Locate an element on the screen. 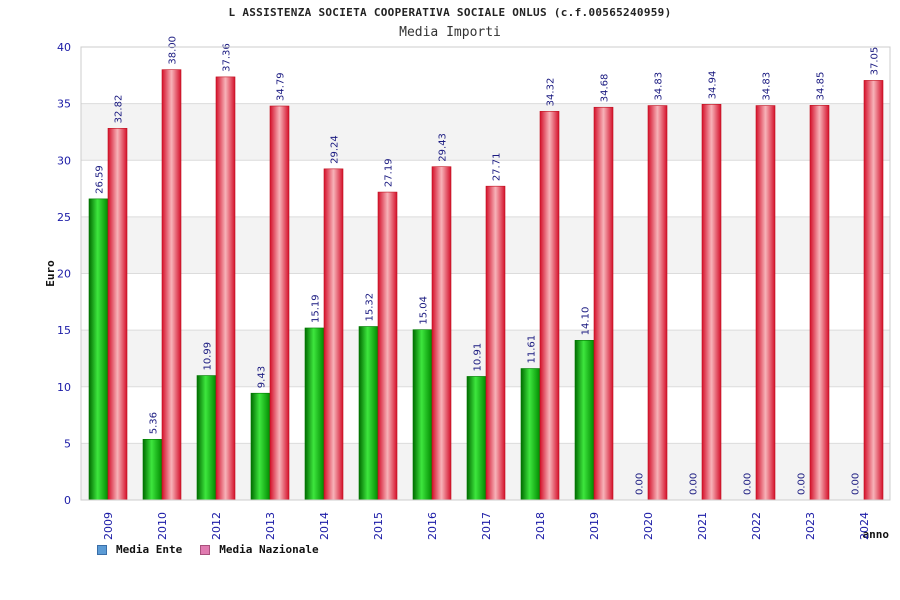  chart-subtitle: Media Importi is located at coordinates (450, 32).